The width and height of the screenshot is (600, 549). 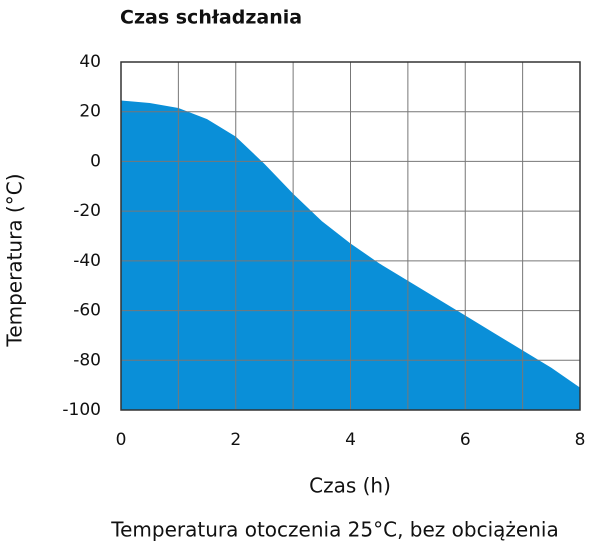 I want to click on y-tick-label: -20, so click(x=87, y=211).